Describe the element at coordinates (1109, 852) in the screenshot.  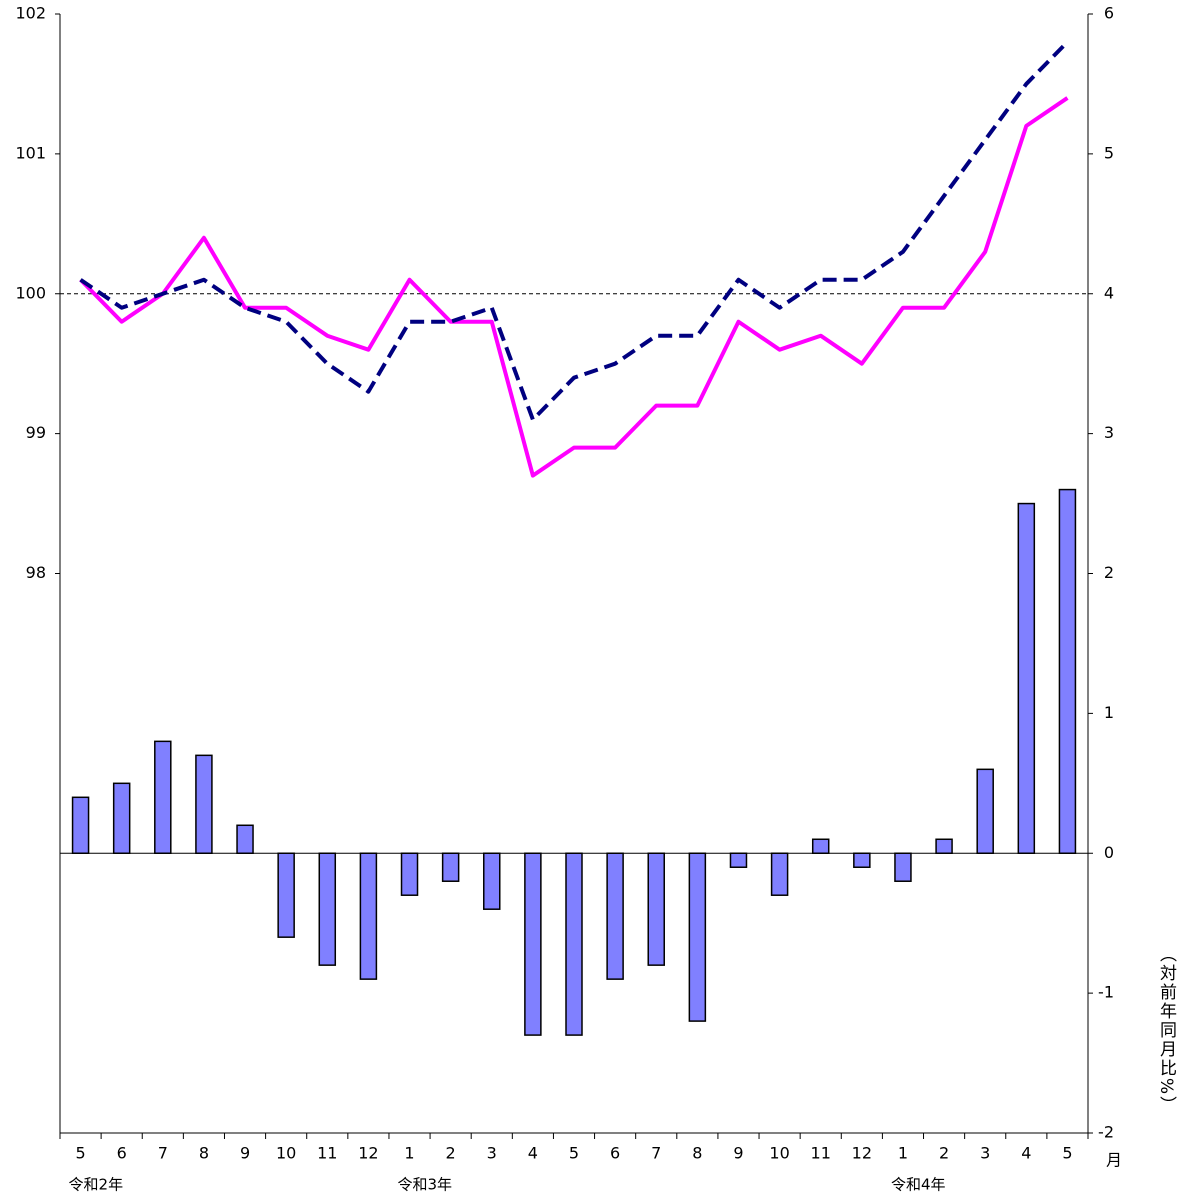
I see `y2-tick-label: 0` at that location.